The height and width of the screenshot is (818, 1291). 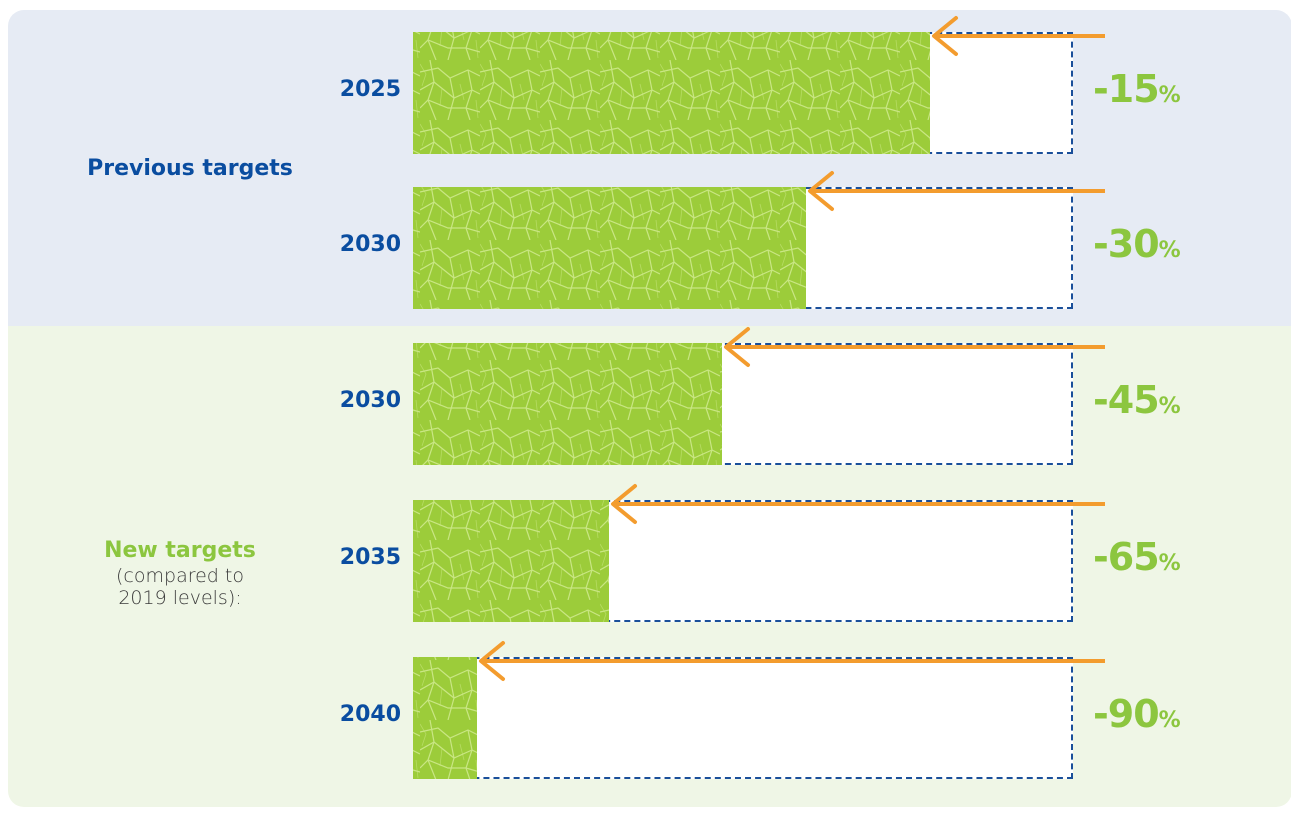 I want to click on percent-label-3: -65%, so click(x=1137, y=557).